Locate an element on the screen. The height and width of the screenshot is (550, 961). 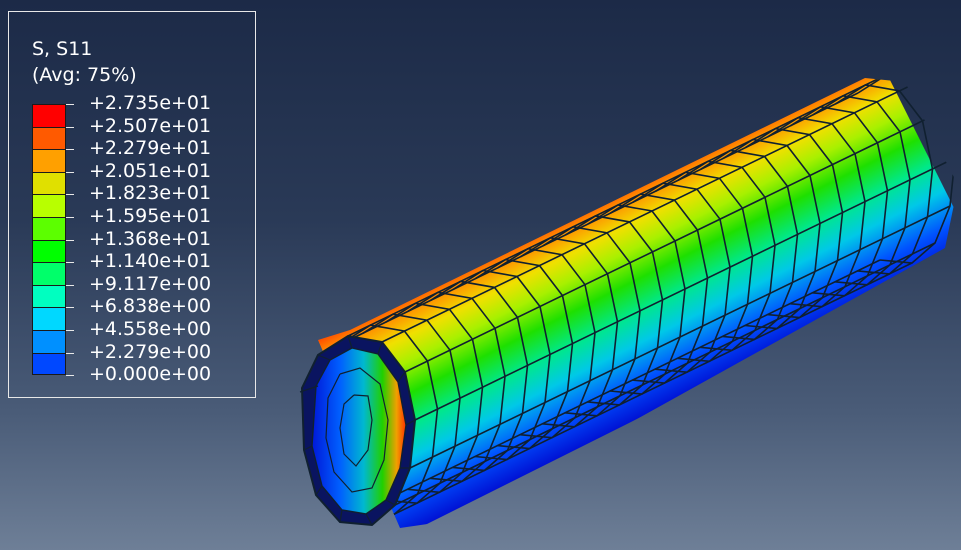
legend-title: S, S11 is located at coordinates (62, 49).